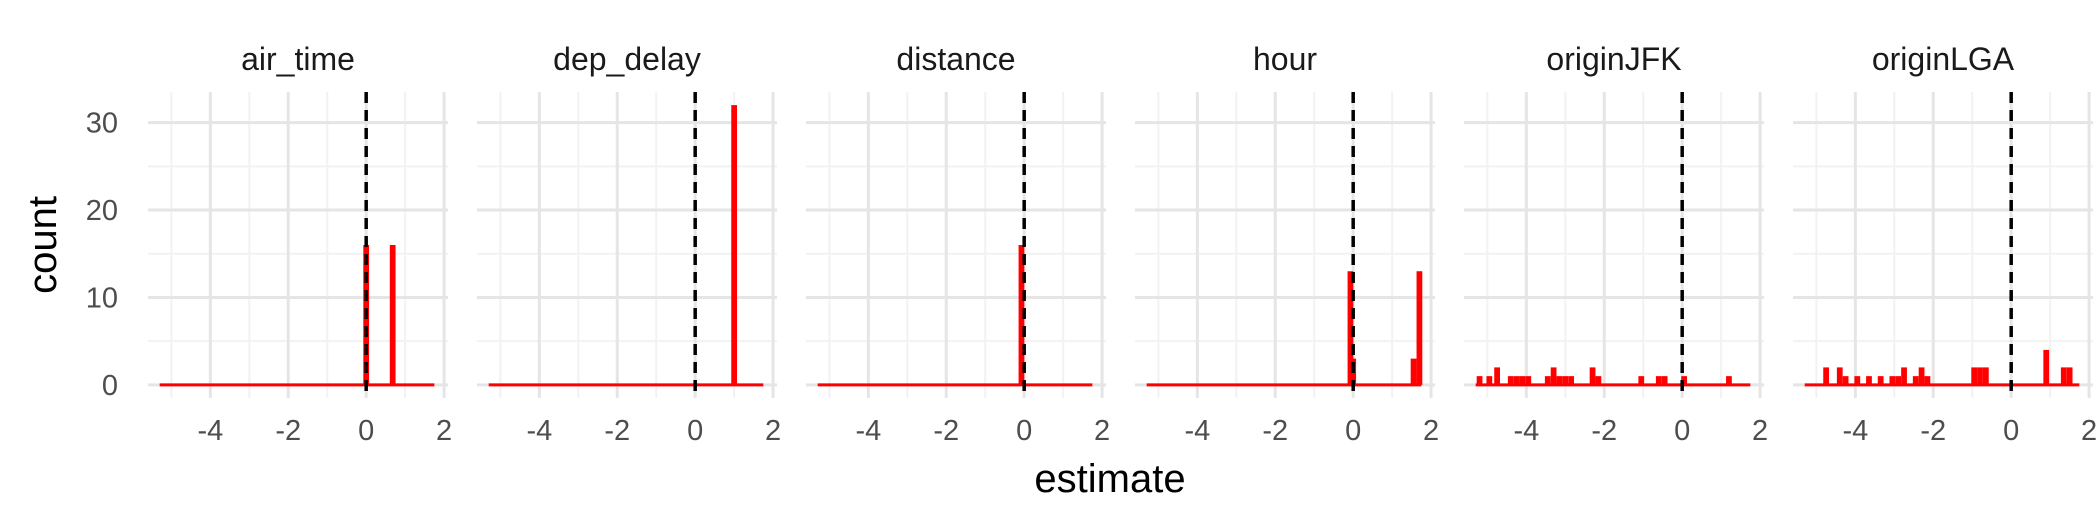  What do you see at coordinates (1285, 59) in the screenshot?
I see `facet-title: hour` at bounding box center [1285, 59].